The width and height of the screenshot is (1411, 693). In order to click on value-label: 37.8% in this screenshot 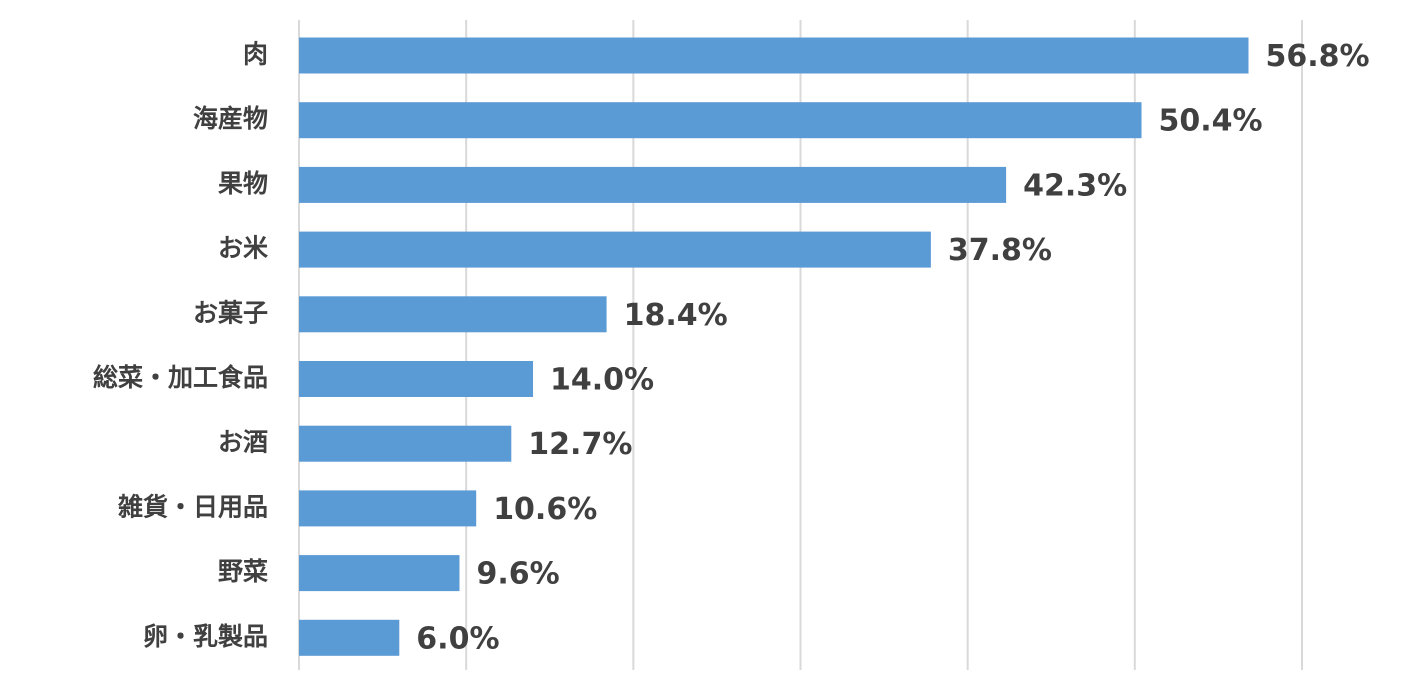, I will do `click(1000, 250)`.